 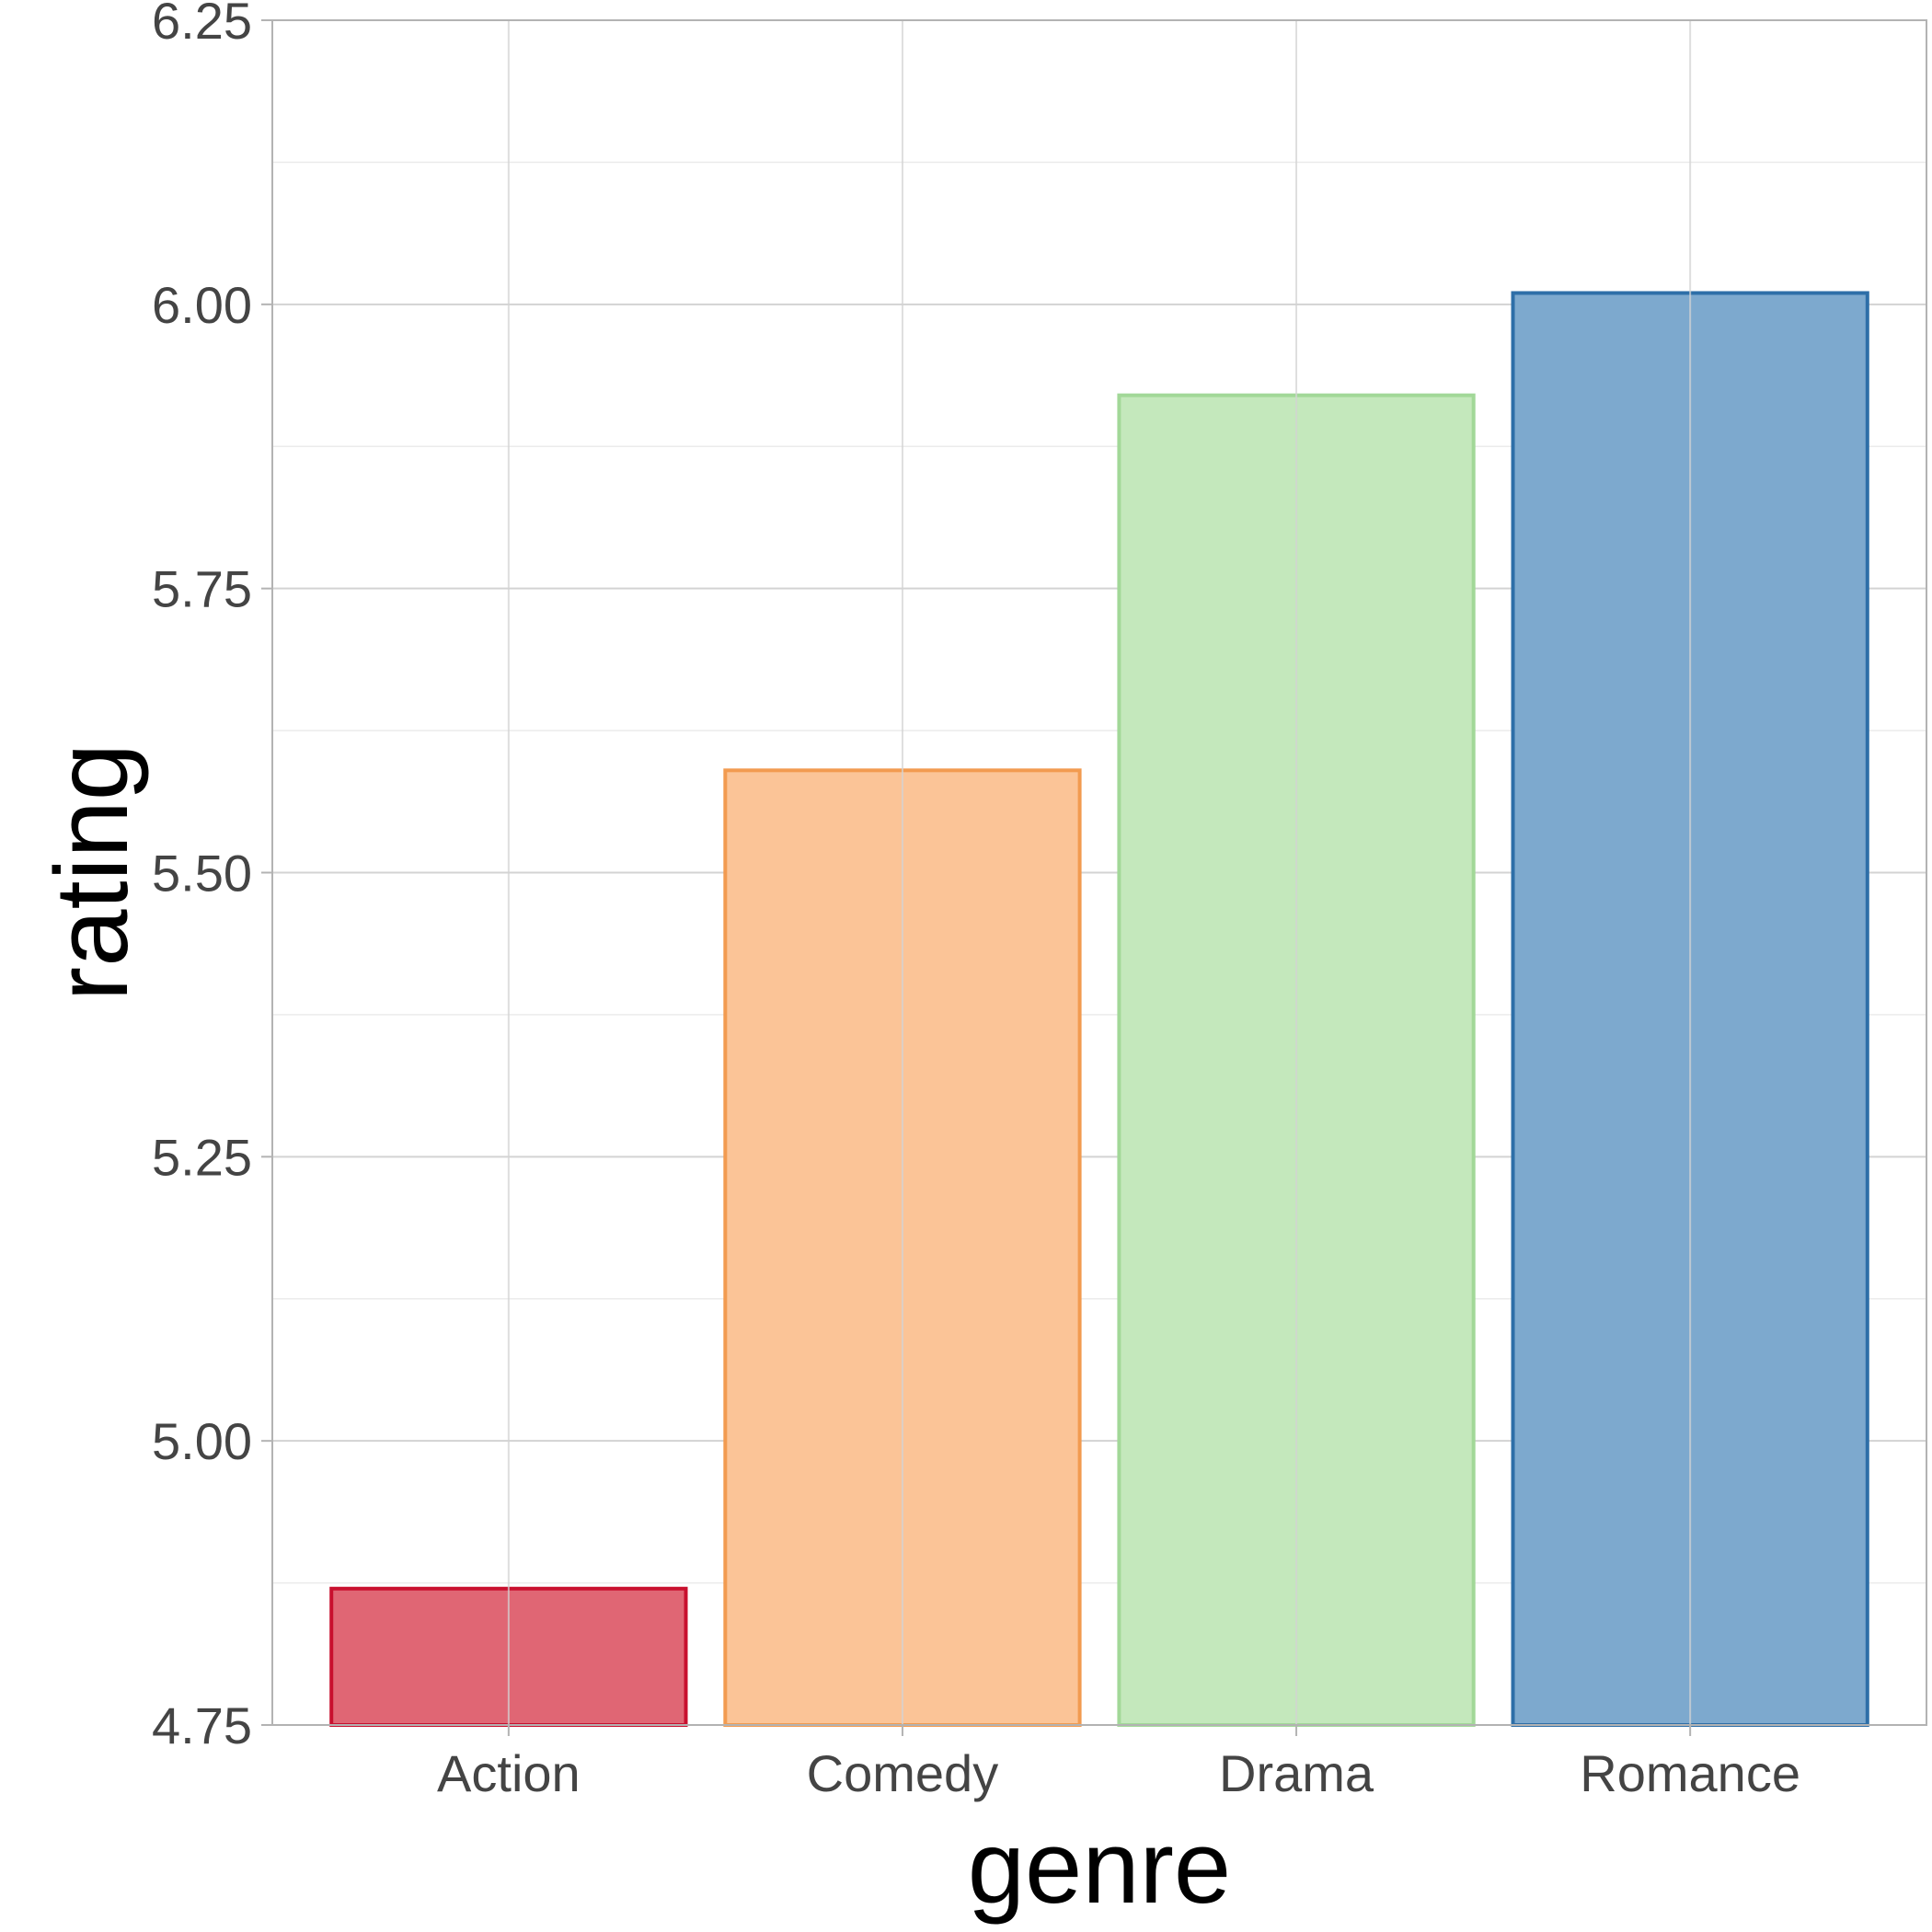 What do you see at coordinates (91, 872) in the screenshot?
I see `y-axis-title: rating` at bounding box center [91, 872].